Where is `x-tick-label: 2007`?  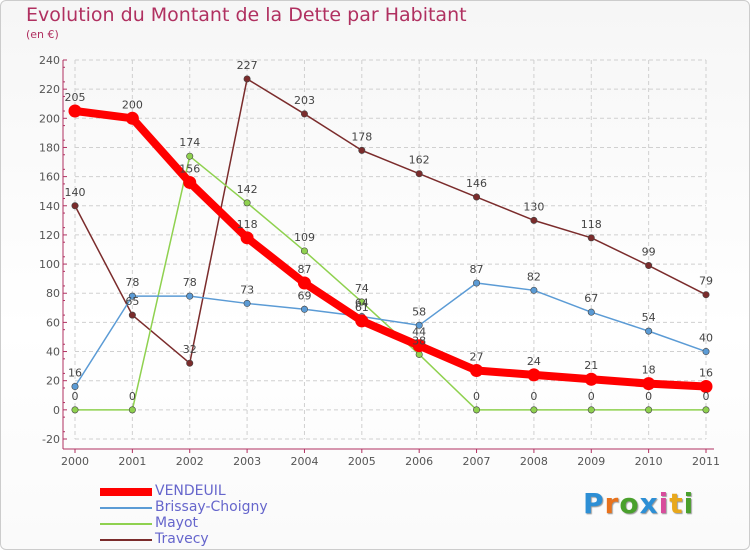
x-tick-label: 2007 is located at coordinates (477, 461).